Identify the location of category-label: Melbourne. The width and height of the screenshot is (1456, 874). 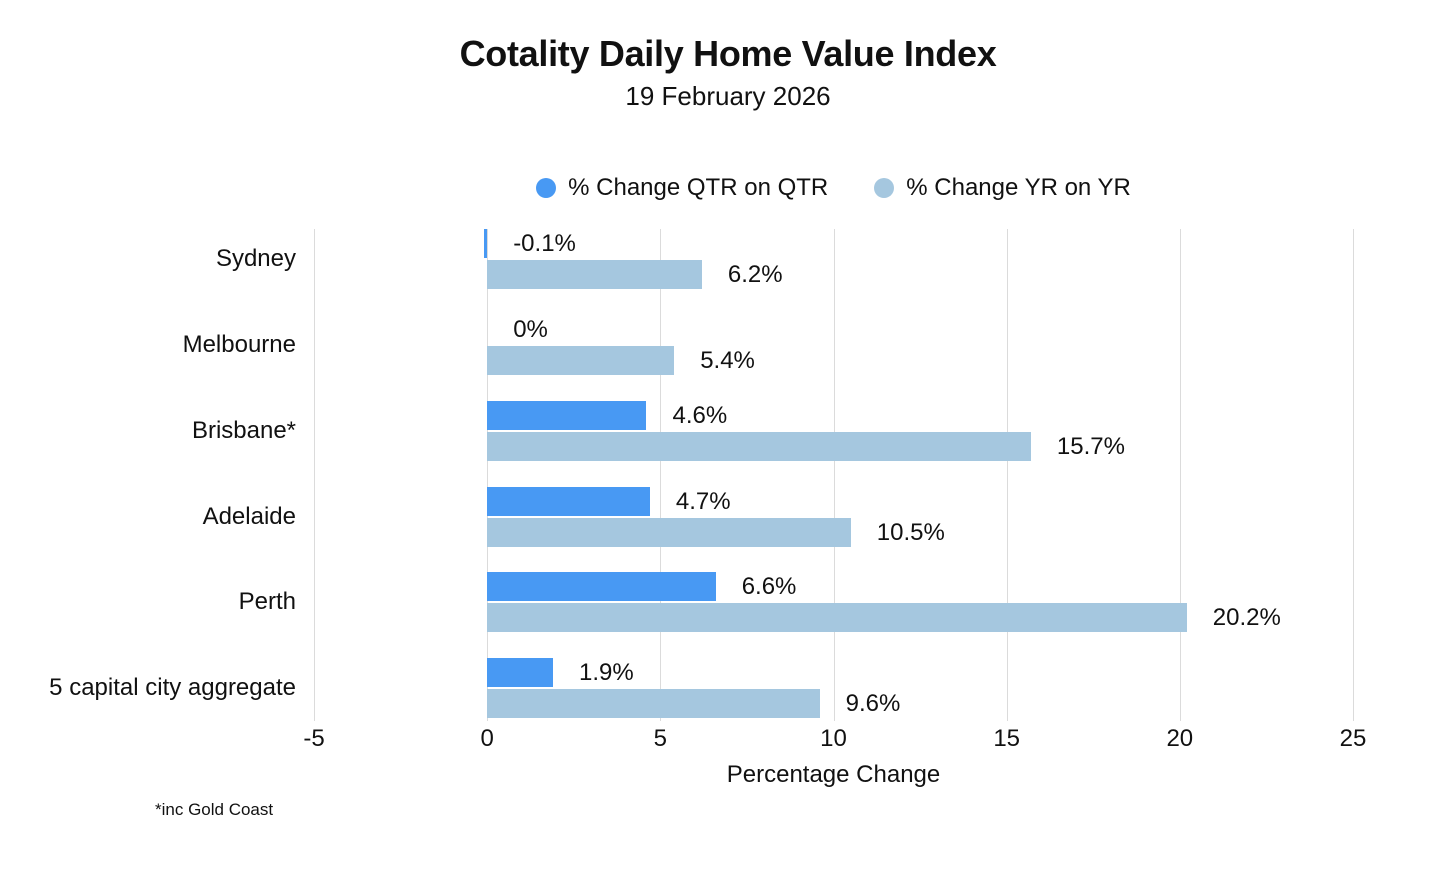
(239, 344).